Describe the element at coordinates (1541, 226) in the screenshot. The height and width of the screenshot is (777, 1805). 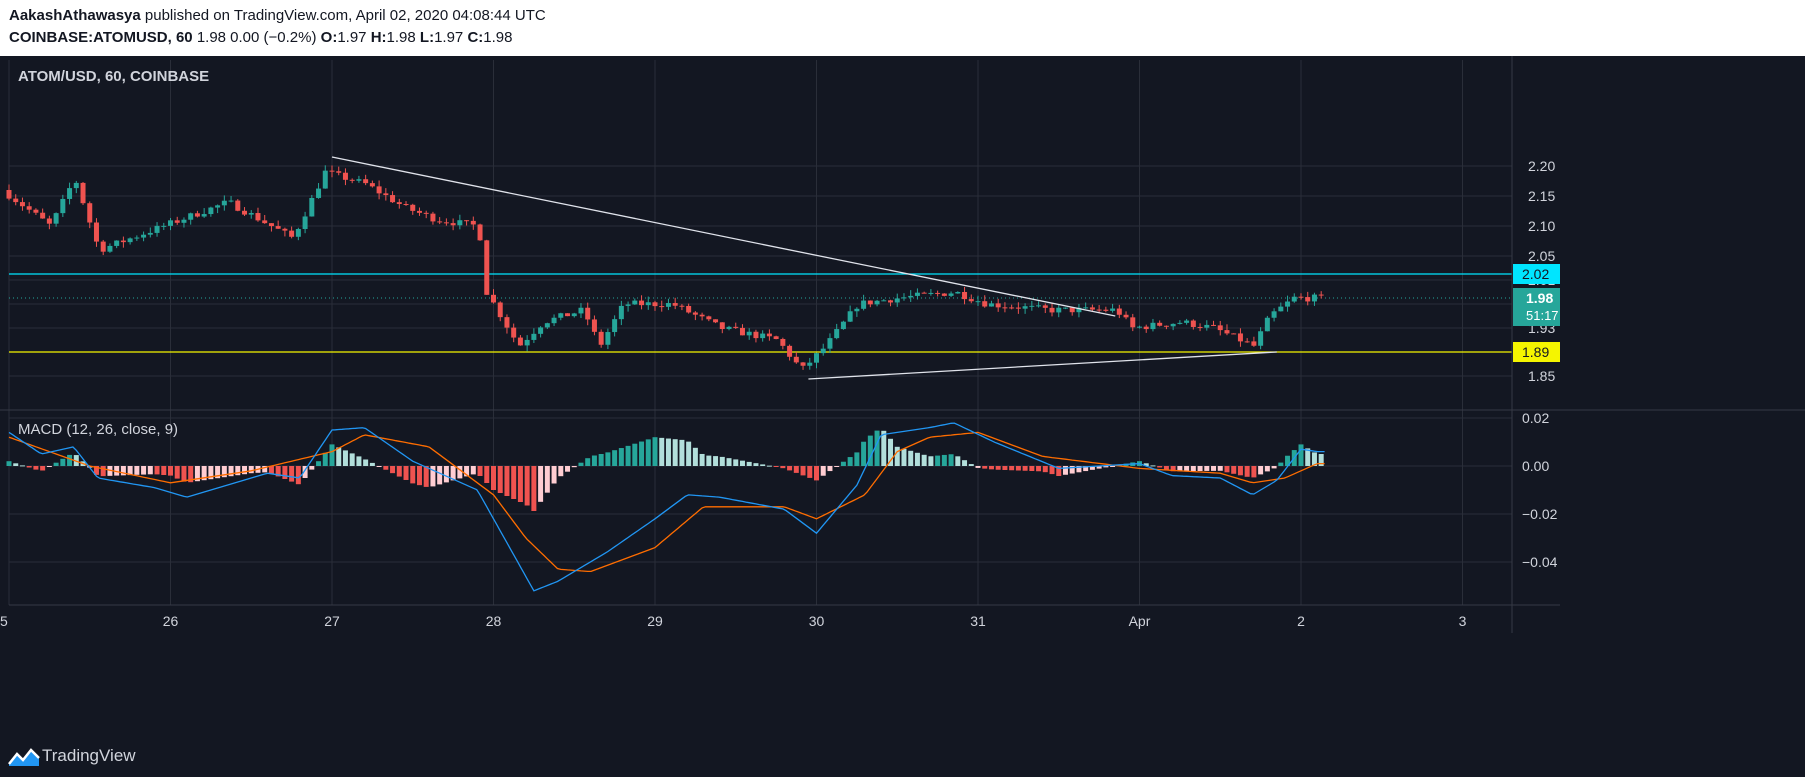
I see `price-tick-label: 2.10` at that location.